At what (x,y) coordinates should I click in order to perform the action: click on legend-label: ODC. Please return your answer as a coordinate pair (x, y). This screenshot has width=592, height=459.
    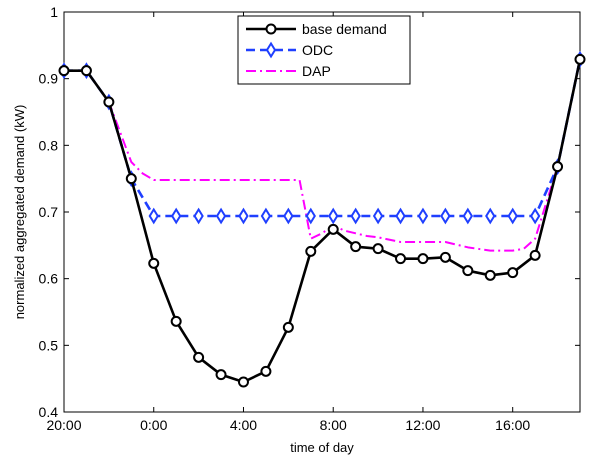
    Looking at the image, I should click on (317, 50).